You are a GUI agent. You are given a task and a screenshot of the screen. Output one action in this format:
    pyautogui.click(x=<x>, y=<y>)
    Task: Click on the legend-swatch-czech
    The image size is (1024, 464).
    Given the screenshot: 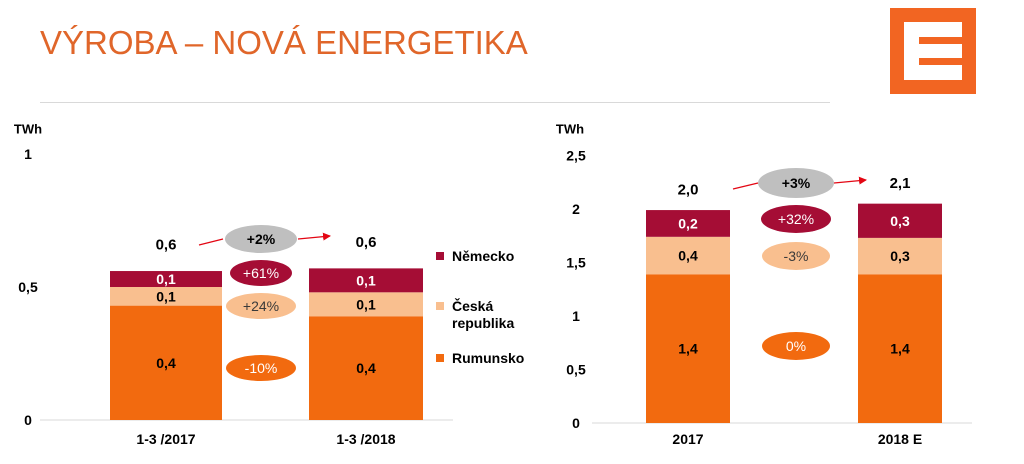 What is the action you would take?
    pyautogui.click(x=440, y=306)
    